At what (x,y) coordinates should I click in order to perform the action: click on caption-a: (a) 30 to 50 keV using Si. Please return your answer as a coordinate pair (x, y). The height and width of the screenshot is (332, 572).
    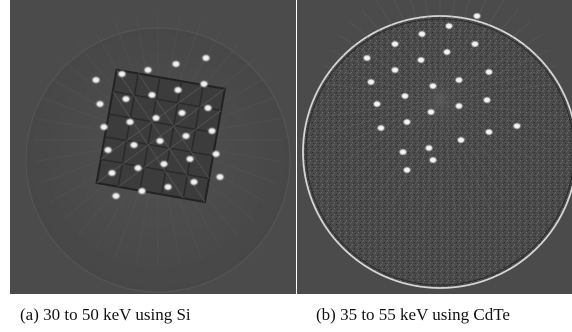
    Looking at the image, I should click on (105, 314).